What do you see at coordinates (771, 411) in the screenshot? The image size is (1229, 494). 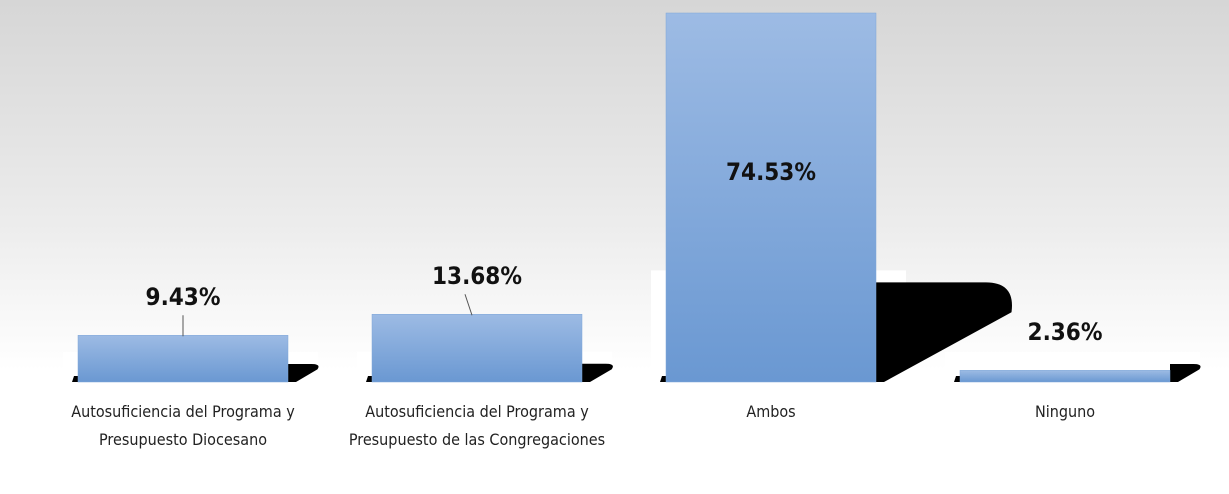 I see `x-tick-label: Ambos` at bounding box center [771, 411].